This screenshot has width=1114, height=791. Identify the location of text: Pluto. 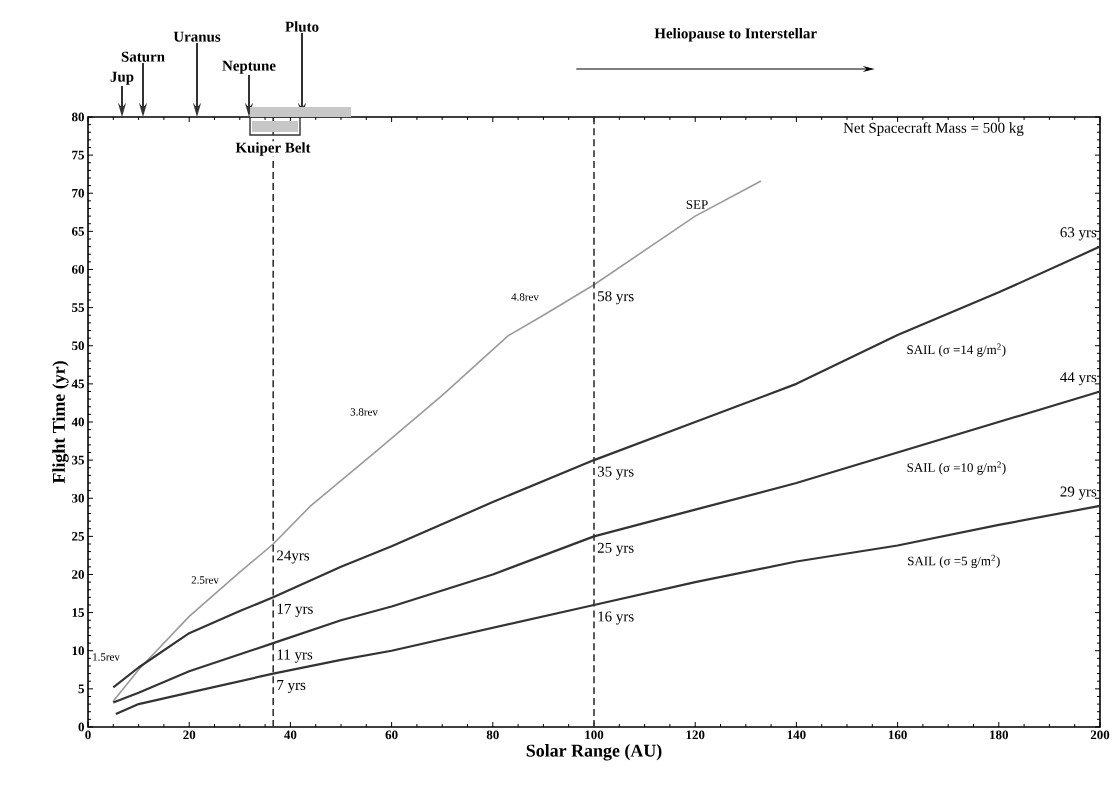
(302, 26).